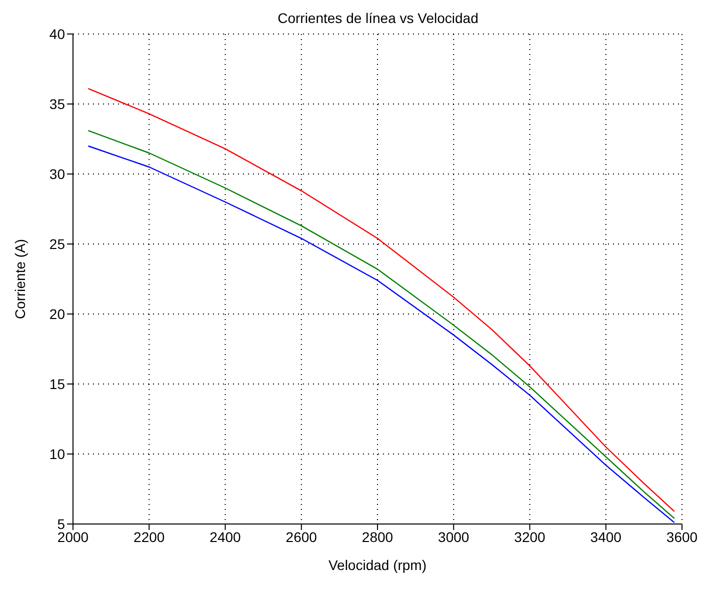 This screenshot has height=595, width=726. I want to click on x-tick-label: 3400, so click(606, 536).